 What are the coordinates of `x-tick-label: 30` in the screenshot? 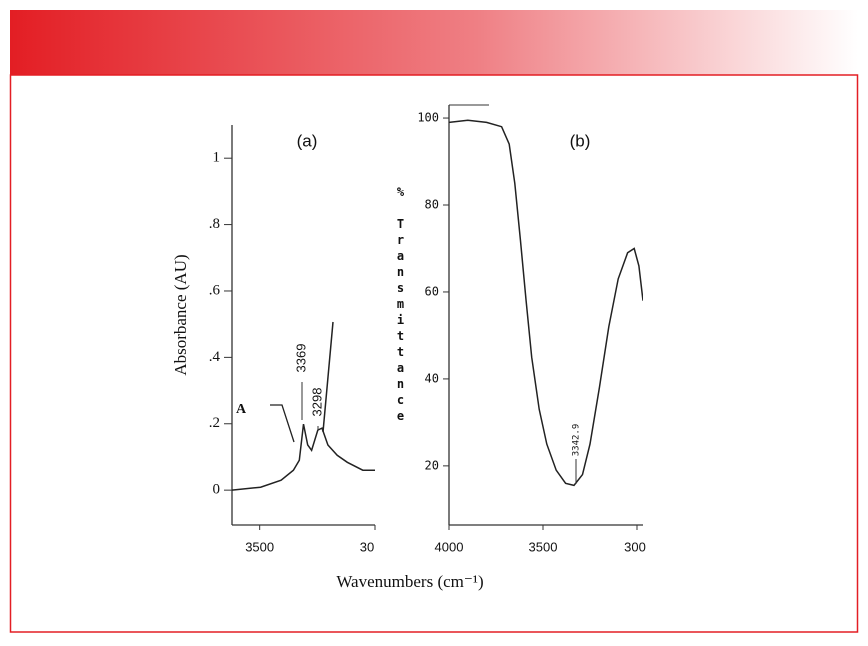 It's located at (367, 546).